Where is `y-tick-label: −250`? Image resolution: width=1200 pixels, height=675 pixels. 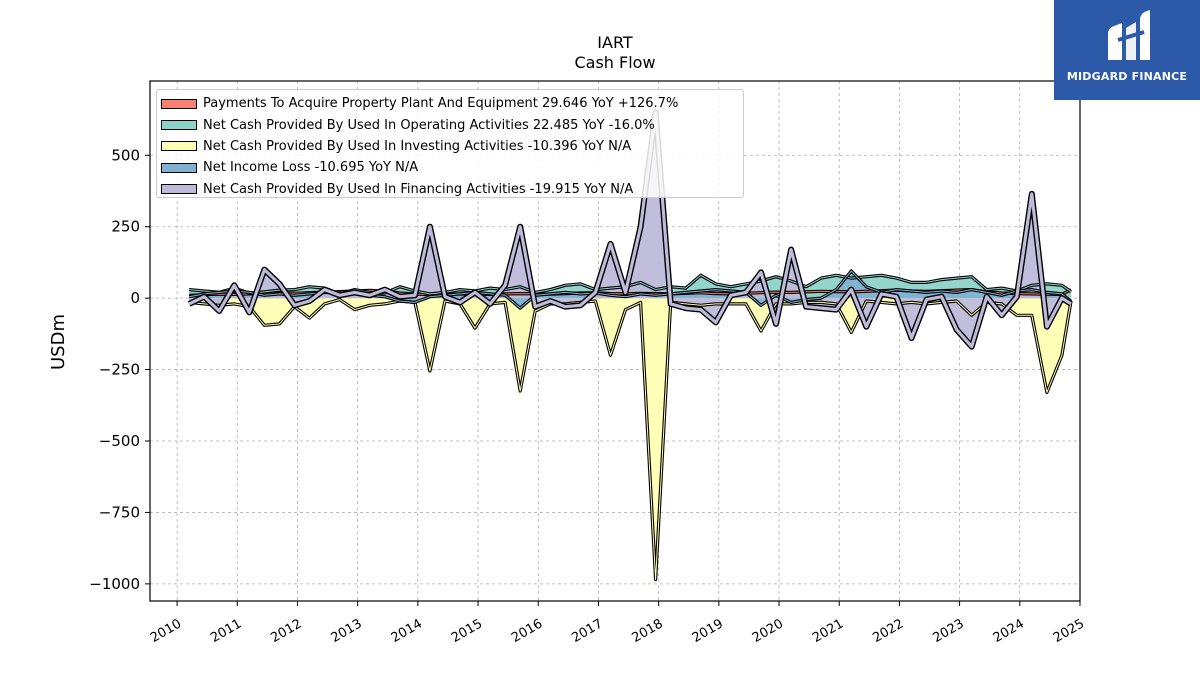
y-tick-label: −250 is located at coordinates (119, 370).